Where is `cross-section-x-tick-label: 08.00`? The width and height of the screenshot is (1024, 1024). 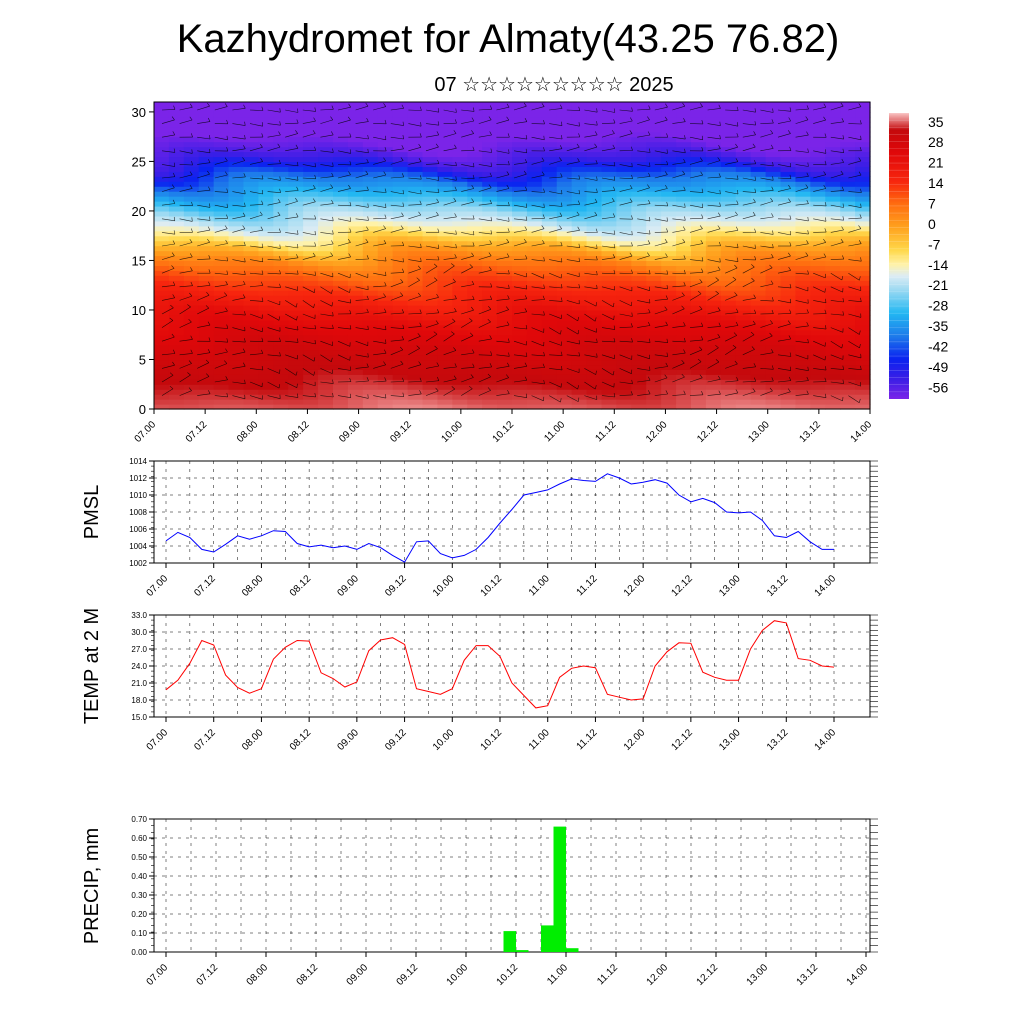
cross-section-x-tick-label: 08.00 is located at coordinates (248, 432).